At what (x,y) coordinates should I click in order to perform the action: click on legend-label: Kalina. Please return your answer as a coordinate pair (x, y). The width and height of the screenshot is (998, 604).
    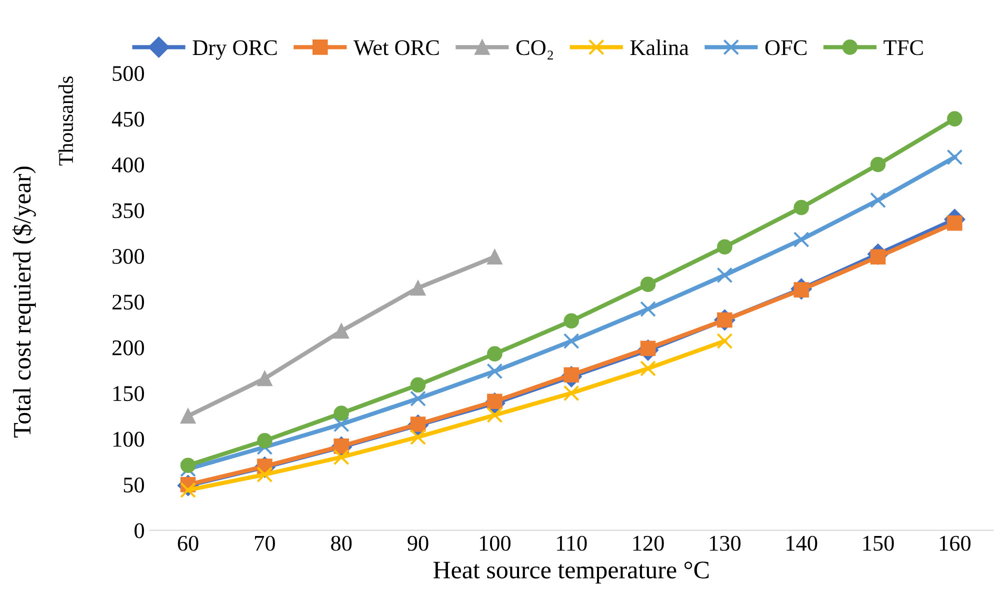
    Looking at the image, I should click on (659, 48).